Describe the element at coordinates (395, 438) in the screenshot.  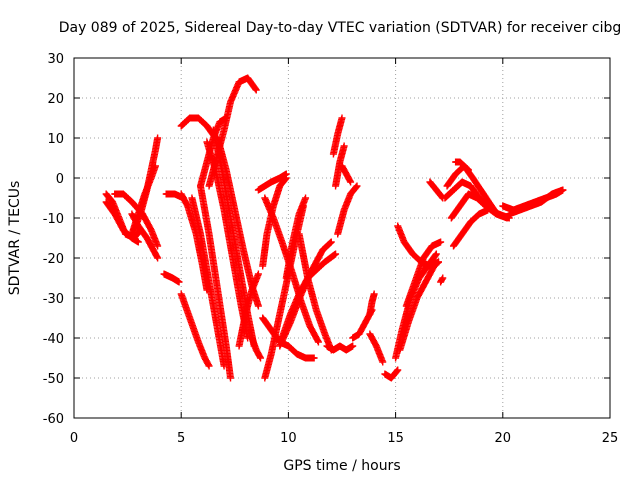
I see `x-tick-label: 15` at that location.